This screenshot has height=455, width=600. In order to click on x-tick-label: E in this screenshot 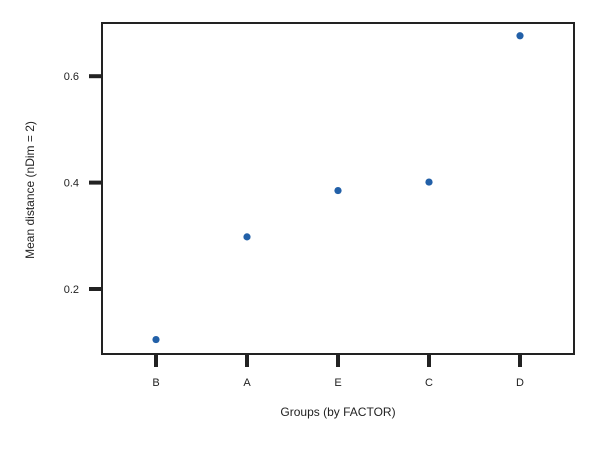, I will do `click(337, 383)`.